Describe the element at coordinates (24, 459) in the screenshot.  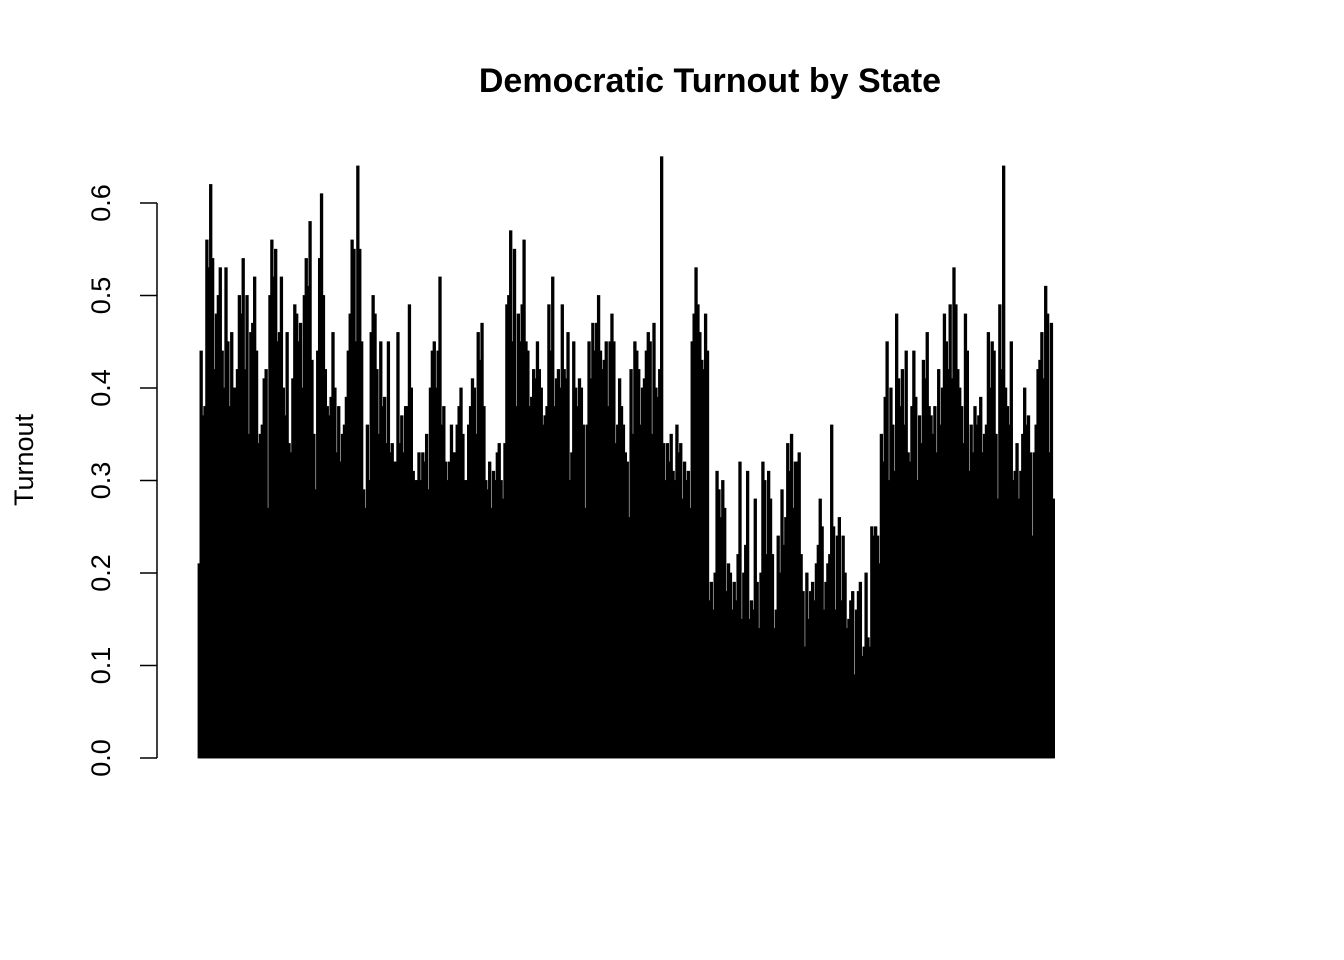
I see `y-axis-label: Turnout` at that location.